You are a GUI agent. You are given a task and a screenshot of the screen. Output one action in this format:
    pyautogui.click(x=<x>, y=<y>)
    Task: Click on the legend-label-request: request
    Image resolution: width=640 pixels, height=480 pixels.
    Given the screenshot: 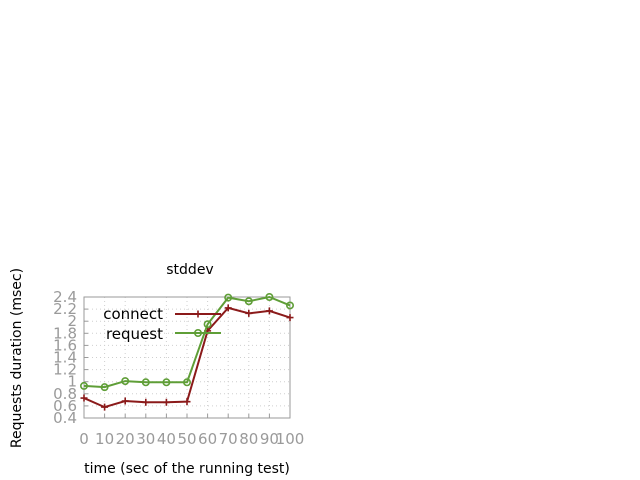 What is the action you would take?
    pyautogui.click(x=134, y=334)
    